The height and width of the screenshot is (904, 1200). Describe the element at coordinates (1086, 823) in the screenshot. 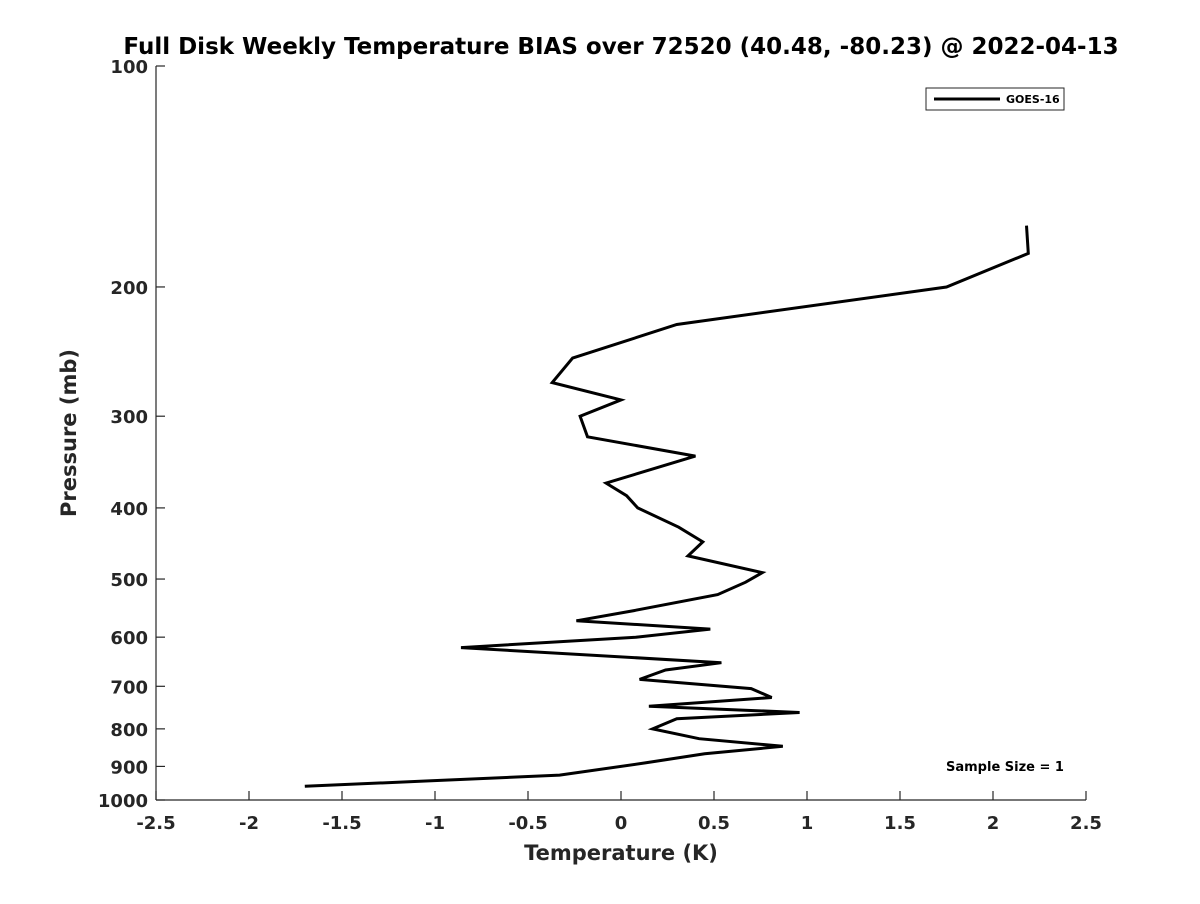

I see `x-tick-label: 2.5` at that location.